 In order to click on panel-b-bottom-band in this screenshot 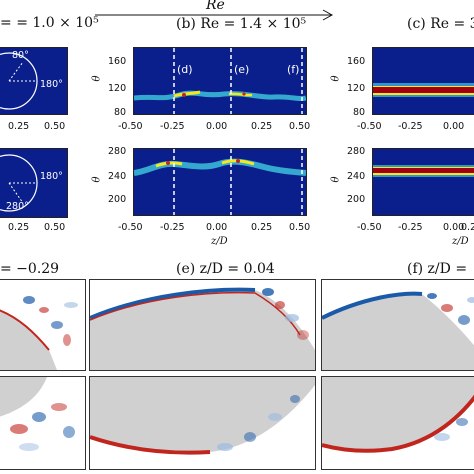, I will do `click(220, 182)`.